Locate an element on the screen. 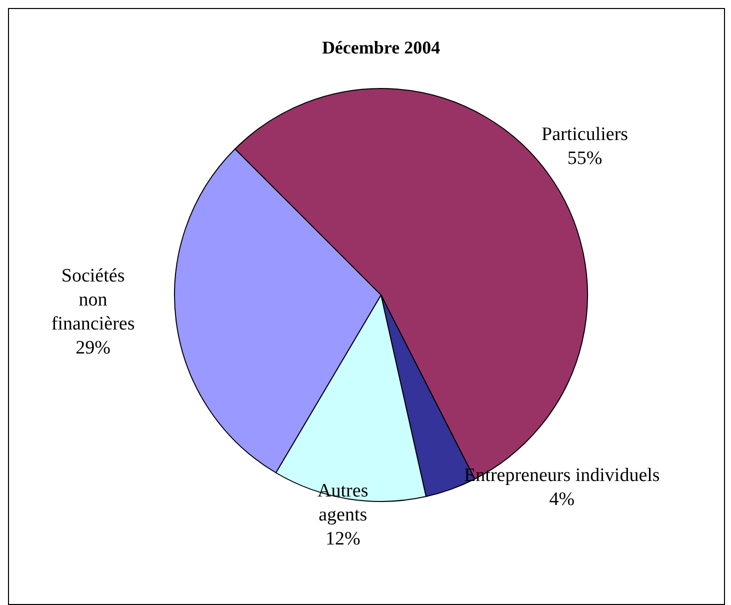 This screenshot has width=731, height=605. slice-label: Sociétés non financières is located at coordinates (93, 300).